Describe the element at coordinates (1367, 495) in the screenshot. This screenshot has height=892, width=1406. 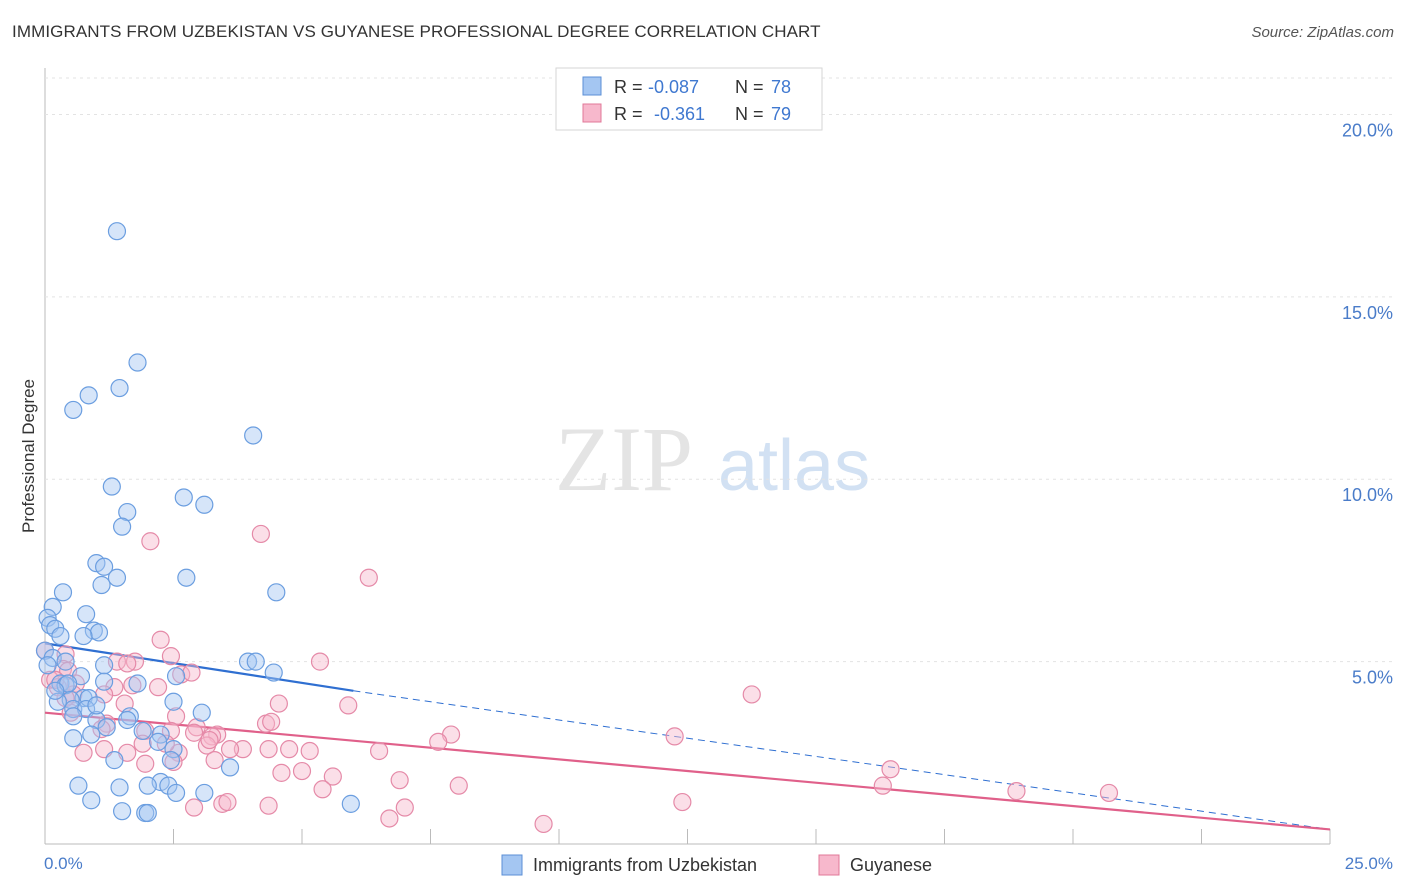
I see `y-tick-label: 10.0%` at that location.